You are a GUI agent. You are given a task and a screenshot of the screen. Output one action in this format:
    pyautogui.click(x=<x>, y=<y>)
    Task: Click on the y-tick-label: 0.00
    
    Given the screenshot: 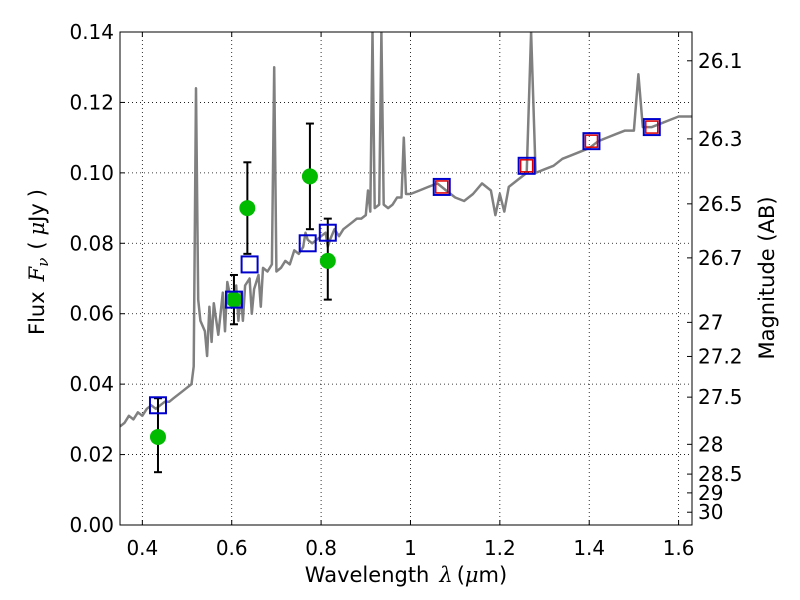 What is the action you would take?
    pyautogui.click(x=91, y=525)
    